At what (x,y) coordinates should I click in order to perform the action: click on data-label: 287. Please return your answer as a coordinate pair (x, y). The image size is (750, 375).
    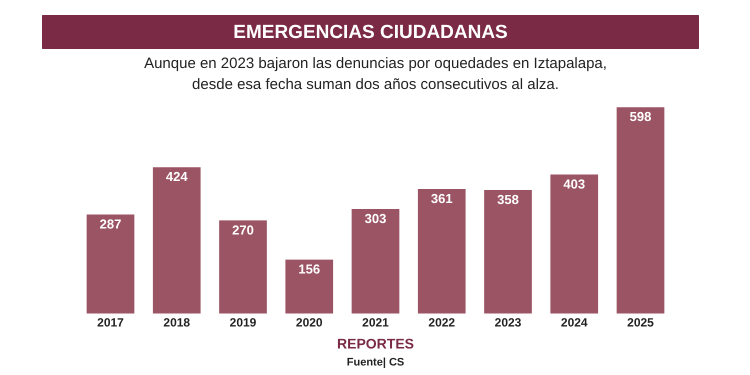
    Looking at the image, I should click on (111, 224).